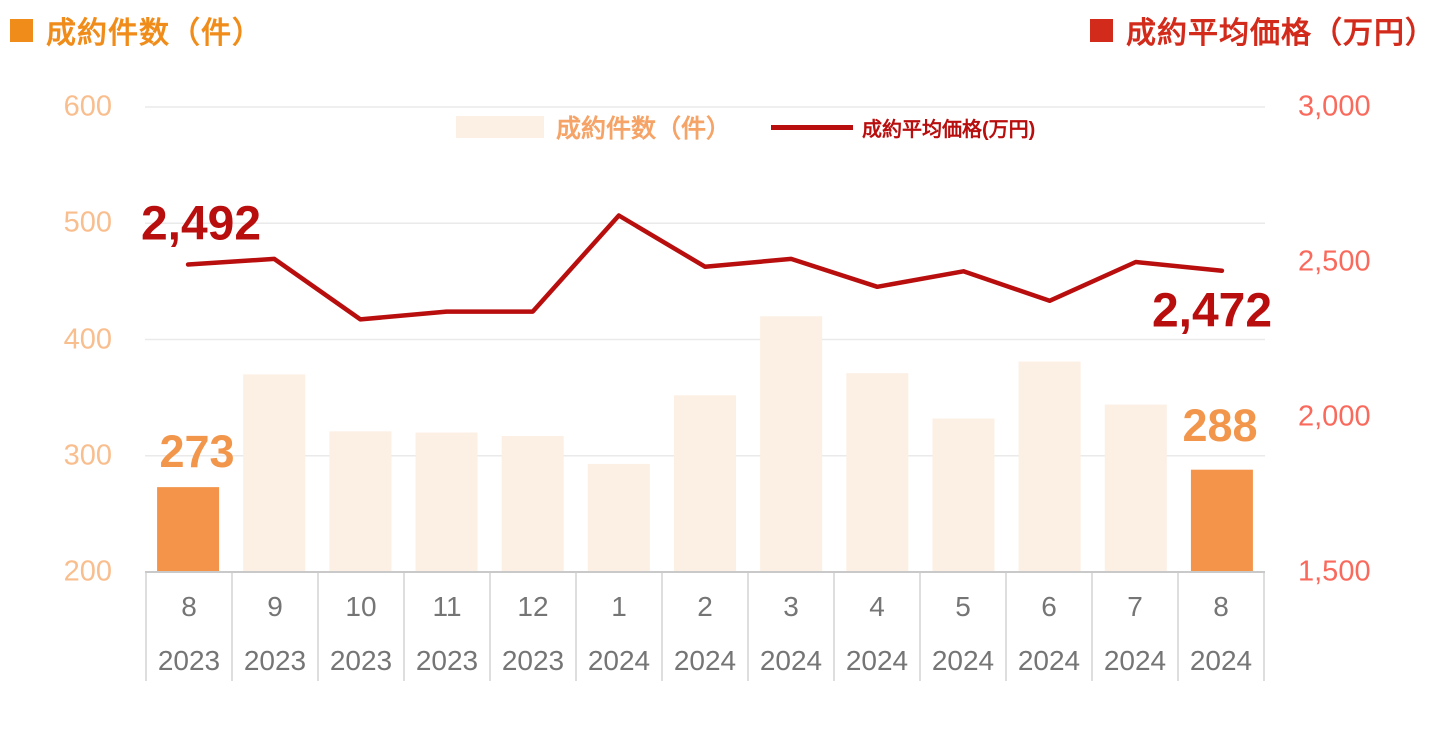 This screenshot has width=1440, height=738. I want to click on right-axis-title: 成約平均価格（万円）, so click(1263, 30).